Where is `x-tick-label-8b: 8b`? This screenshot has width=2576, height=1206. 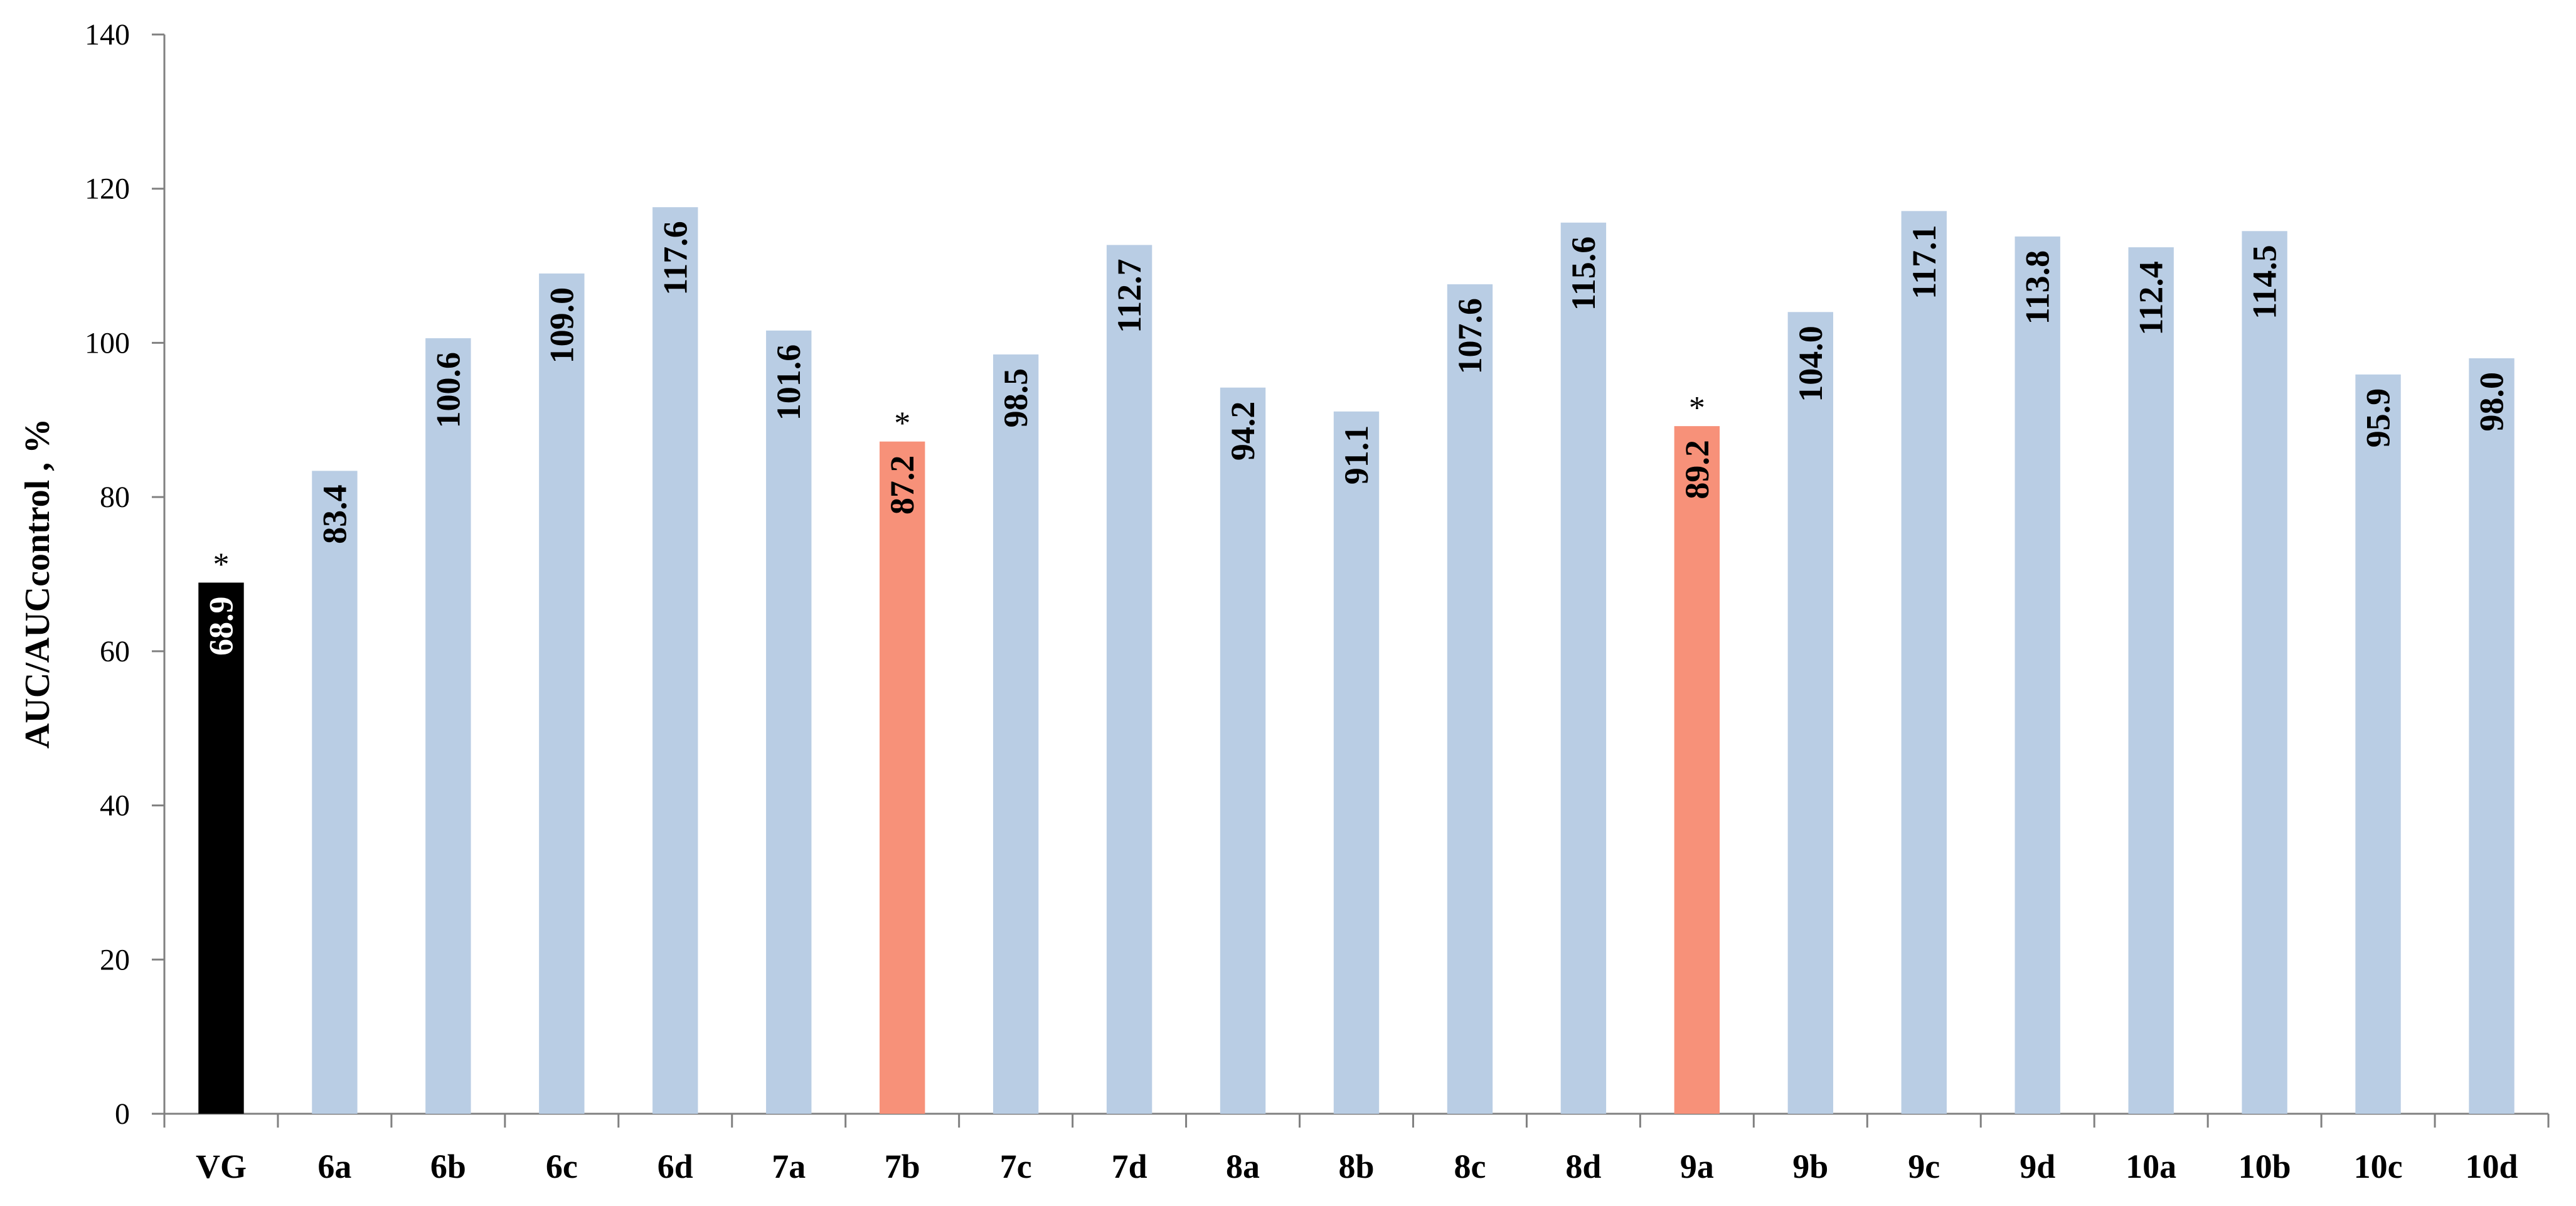 x-tick-label-8b: 8b is located at coordinates (1356, 1166).